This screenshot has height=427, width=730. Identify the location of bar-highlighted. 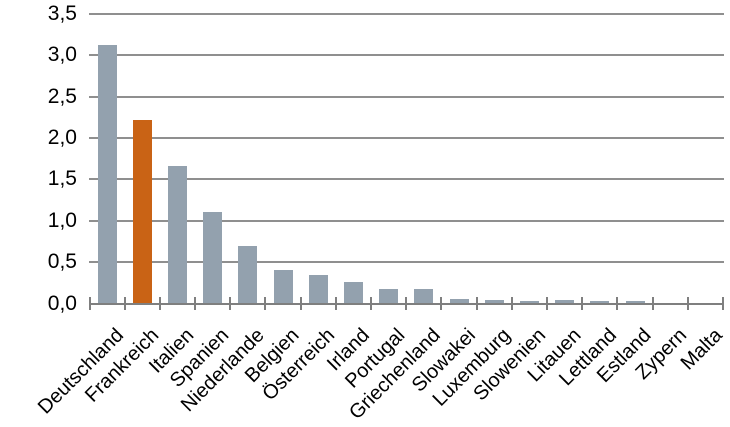
(142, 211).